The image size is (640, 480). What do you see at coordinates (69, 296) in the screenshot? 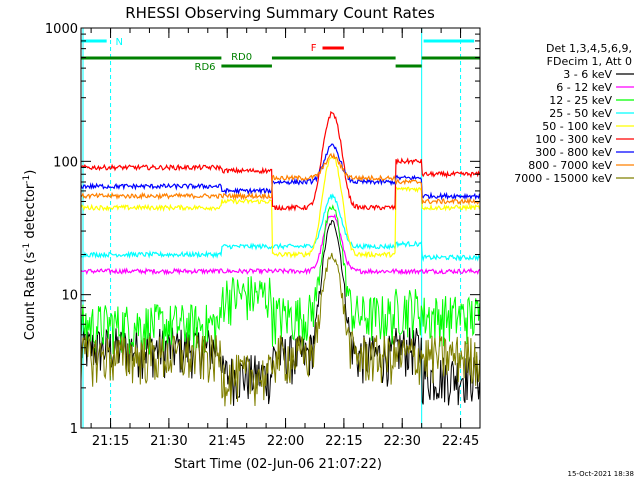
I see `y-tick-label-1: 10` at bounding box center [69, 296].